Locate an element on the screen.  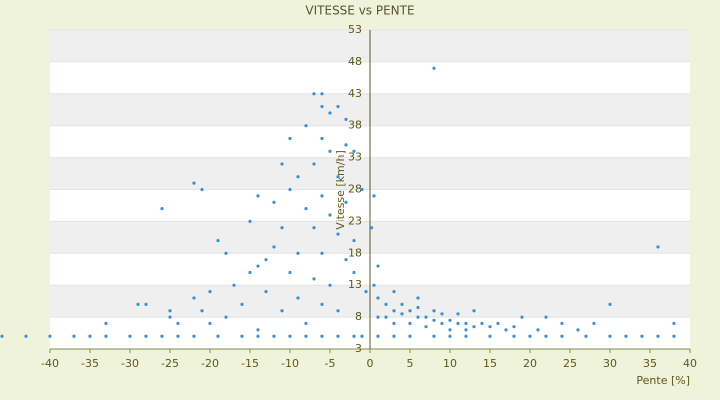
x-tick-label: -20 is located at coordinates (210, 363).